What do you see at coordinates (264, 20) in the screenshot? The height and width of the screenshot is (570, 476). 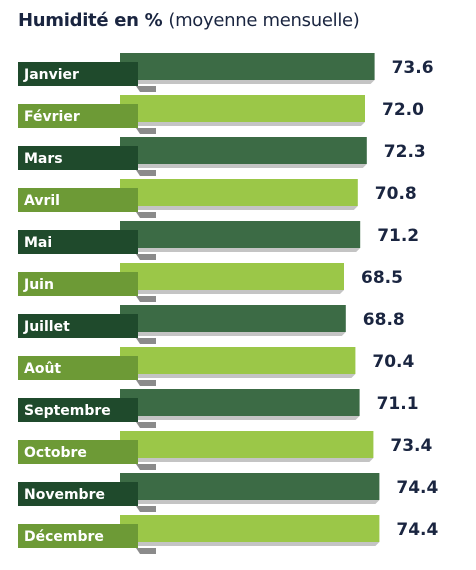 I see `chart-title-sub: (moyenne mensuelle)` at bounding box center [264, 20].